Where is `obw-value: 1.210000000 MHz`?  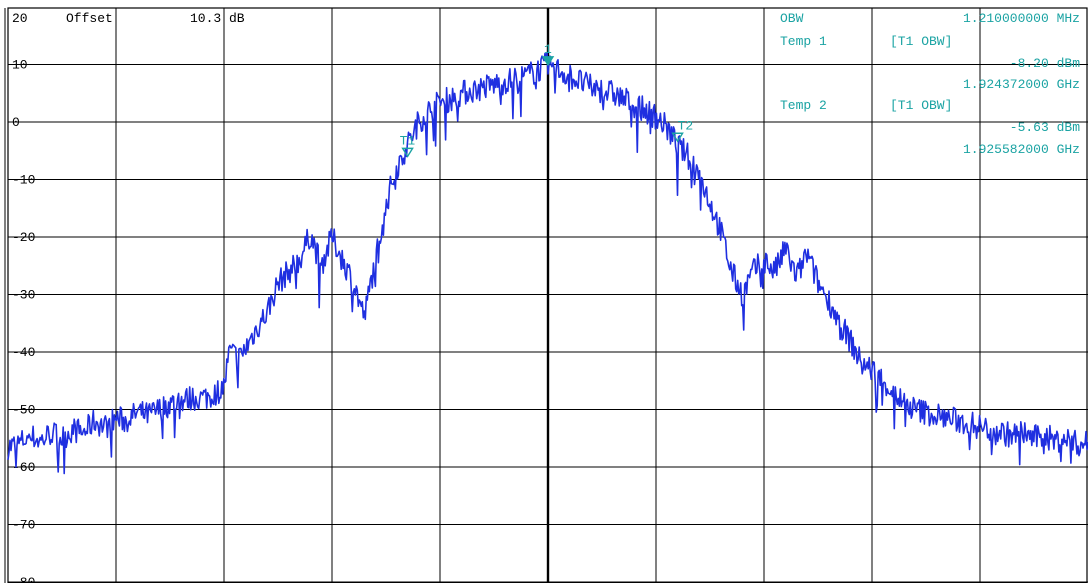 obw-value: 1.210000000 MHz is located at coordinates (1021, 18).